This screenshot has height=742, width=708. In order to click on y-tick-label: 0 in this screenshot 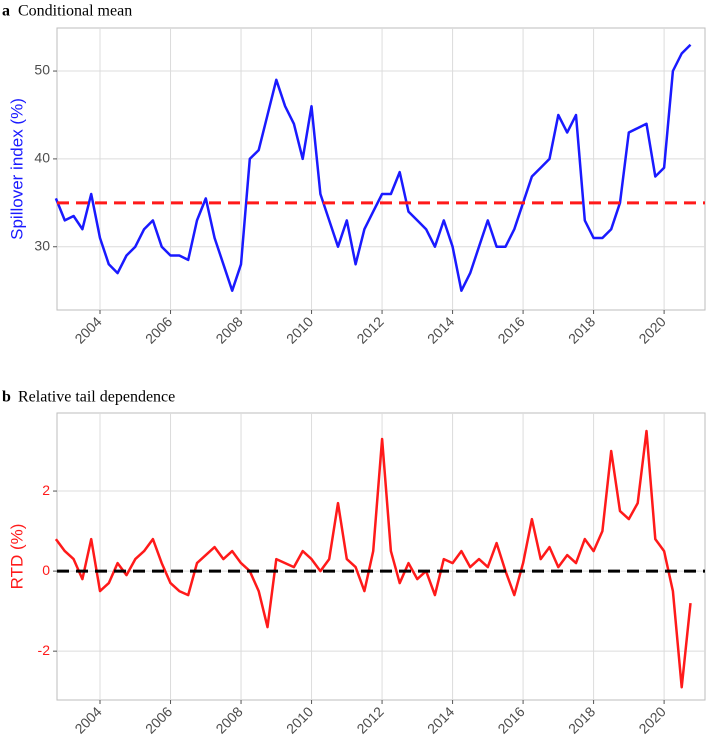, I will do `click(46, 570)`.